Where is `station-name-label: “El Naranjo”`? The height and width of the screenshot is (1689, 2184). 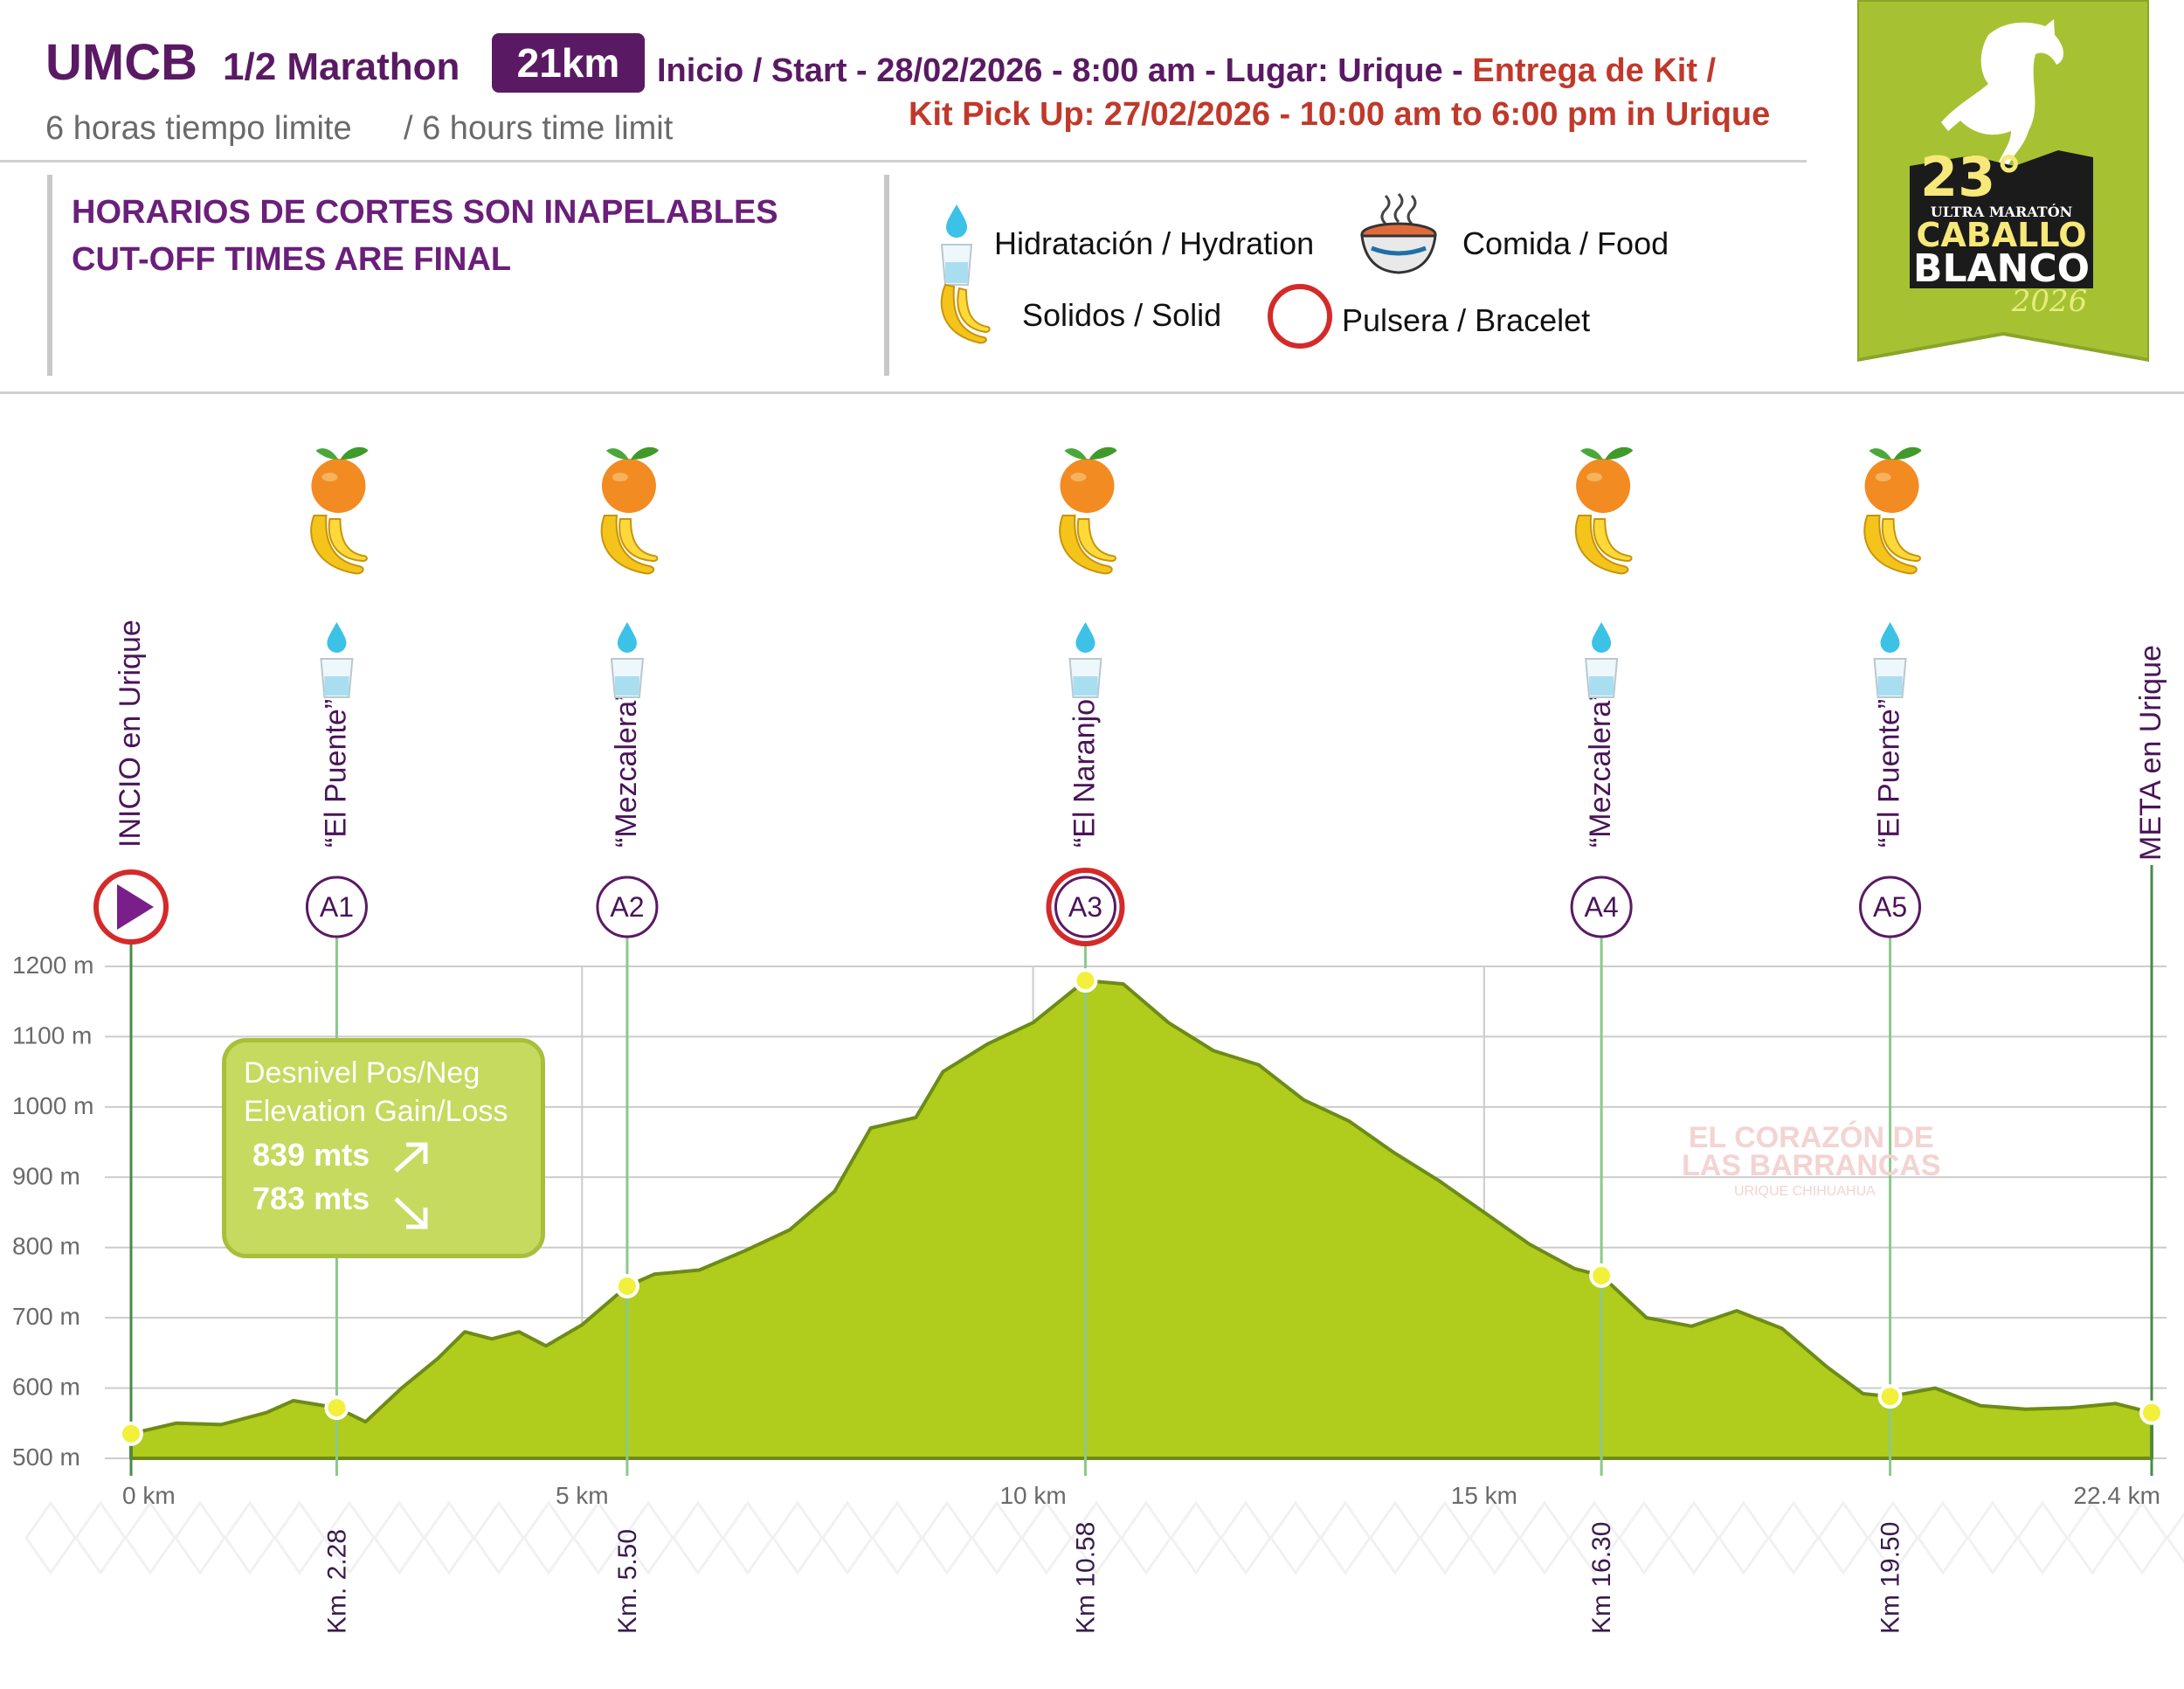 station-name-label: “El Naranjo” is located at coordinates (1084, 768).